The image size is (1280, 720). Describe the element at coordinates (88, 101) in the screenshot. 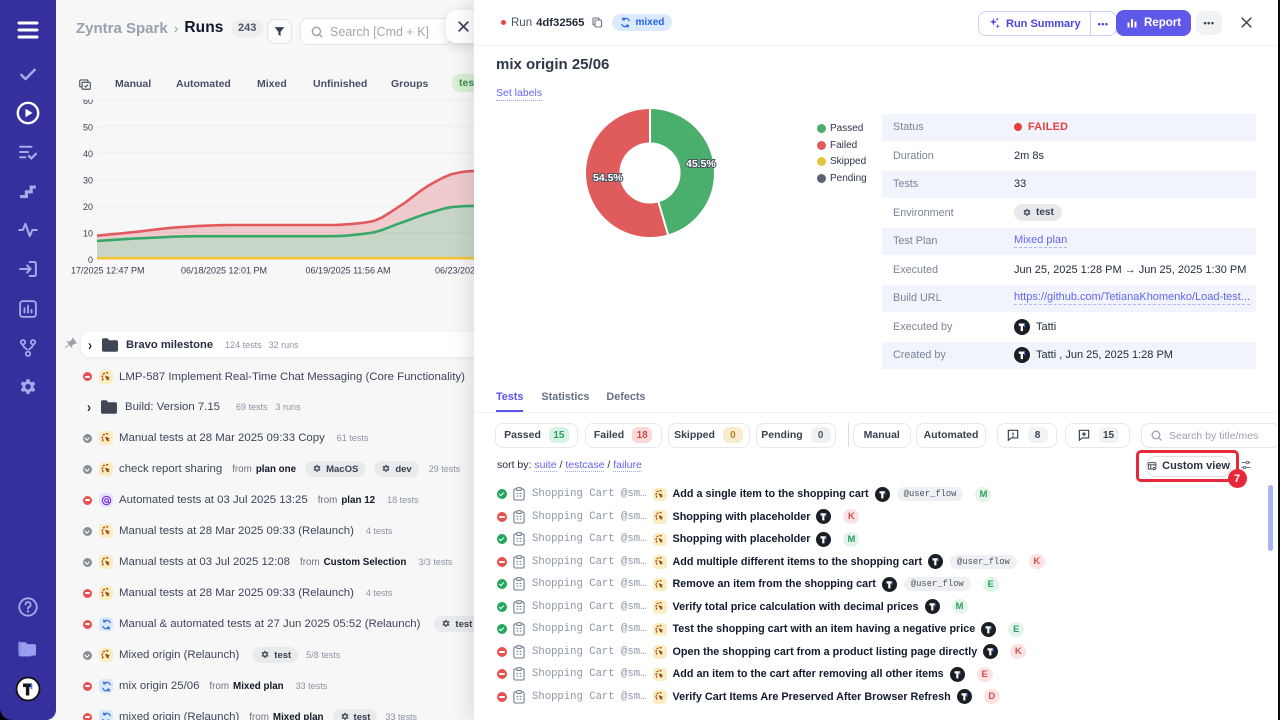

I see `svg-text: 60` at that location.